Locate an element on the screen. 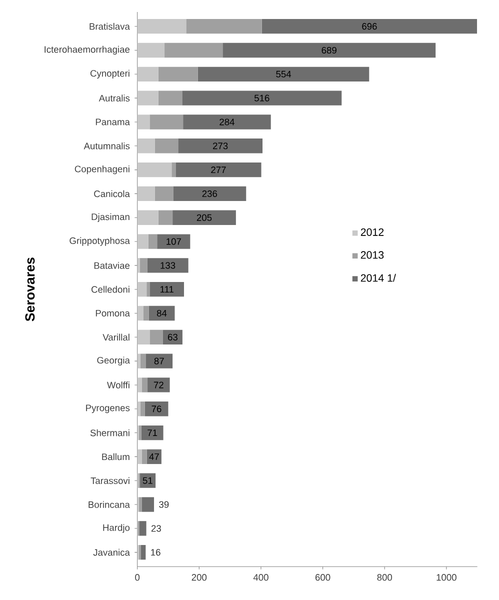 The image size is (499, 600). data-label: 84 is located at coordinates (162, 313).